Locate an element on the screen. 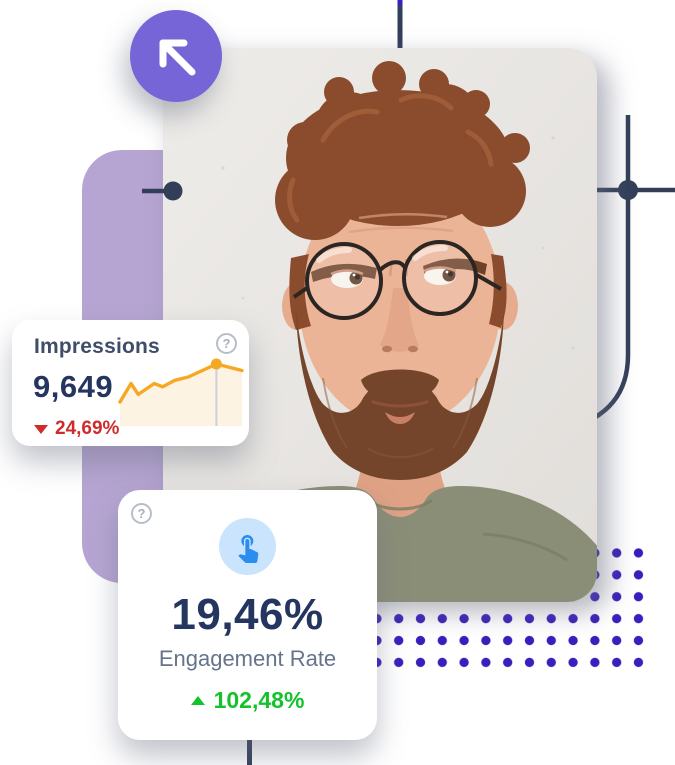  engagement-icon-circle is located at coordinates (247, 546).